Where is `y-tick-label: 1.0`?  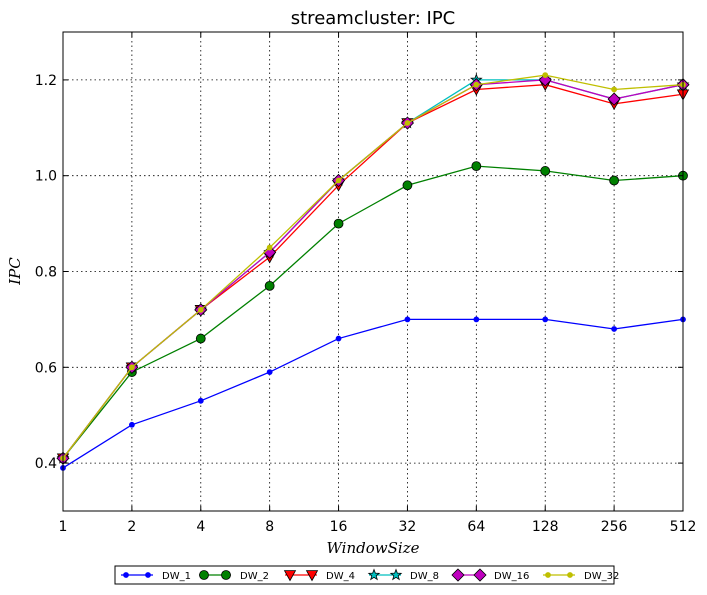
y-tick-label: 1.0 is located at coordinates (46, 177).